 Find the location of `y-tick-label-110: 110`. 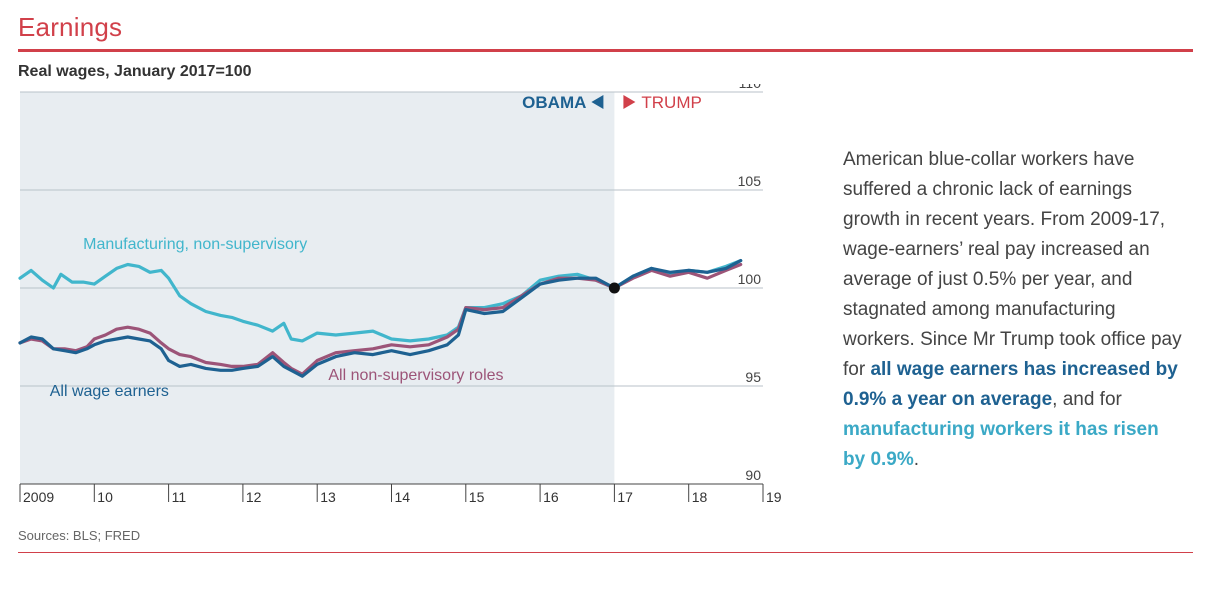

y-tick-label-110: 110 is located at coordinates (750, 87).